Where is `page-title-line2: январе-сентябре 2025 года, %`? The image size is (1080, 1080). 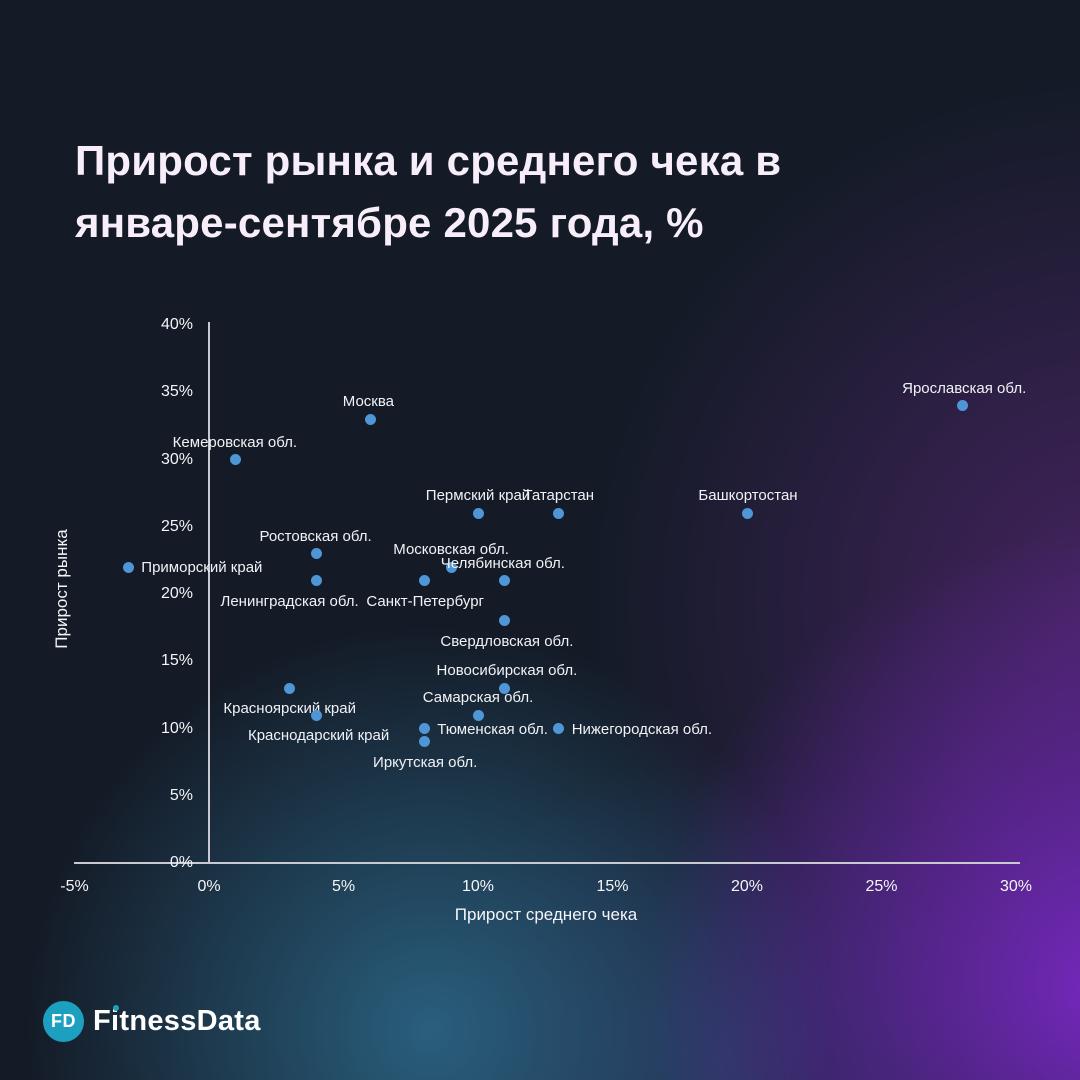 page-title-line2: январе-сентябре 2025 года, % is located at coordinates (389, 222).